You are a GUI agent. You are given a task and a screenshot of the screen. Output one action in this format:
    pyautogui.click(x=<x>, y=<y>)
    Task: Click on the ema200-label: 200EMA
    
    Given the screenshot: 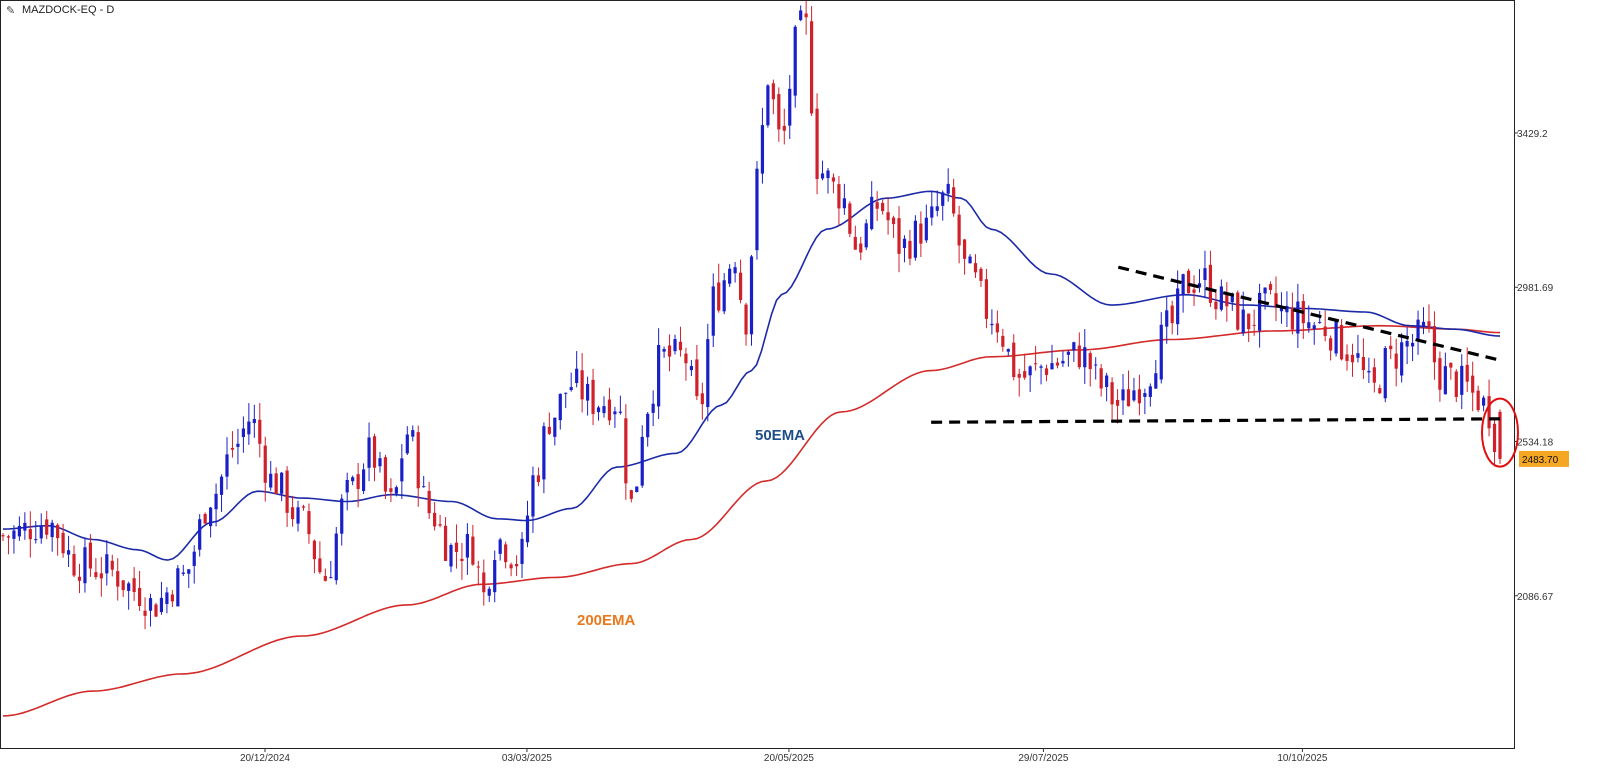 What is the action you would take?
    pyautogui.click(x=606, y=620)
    